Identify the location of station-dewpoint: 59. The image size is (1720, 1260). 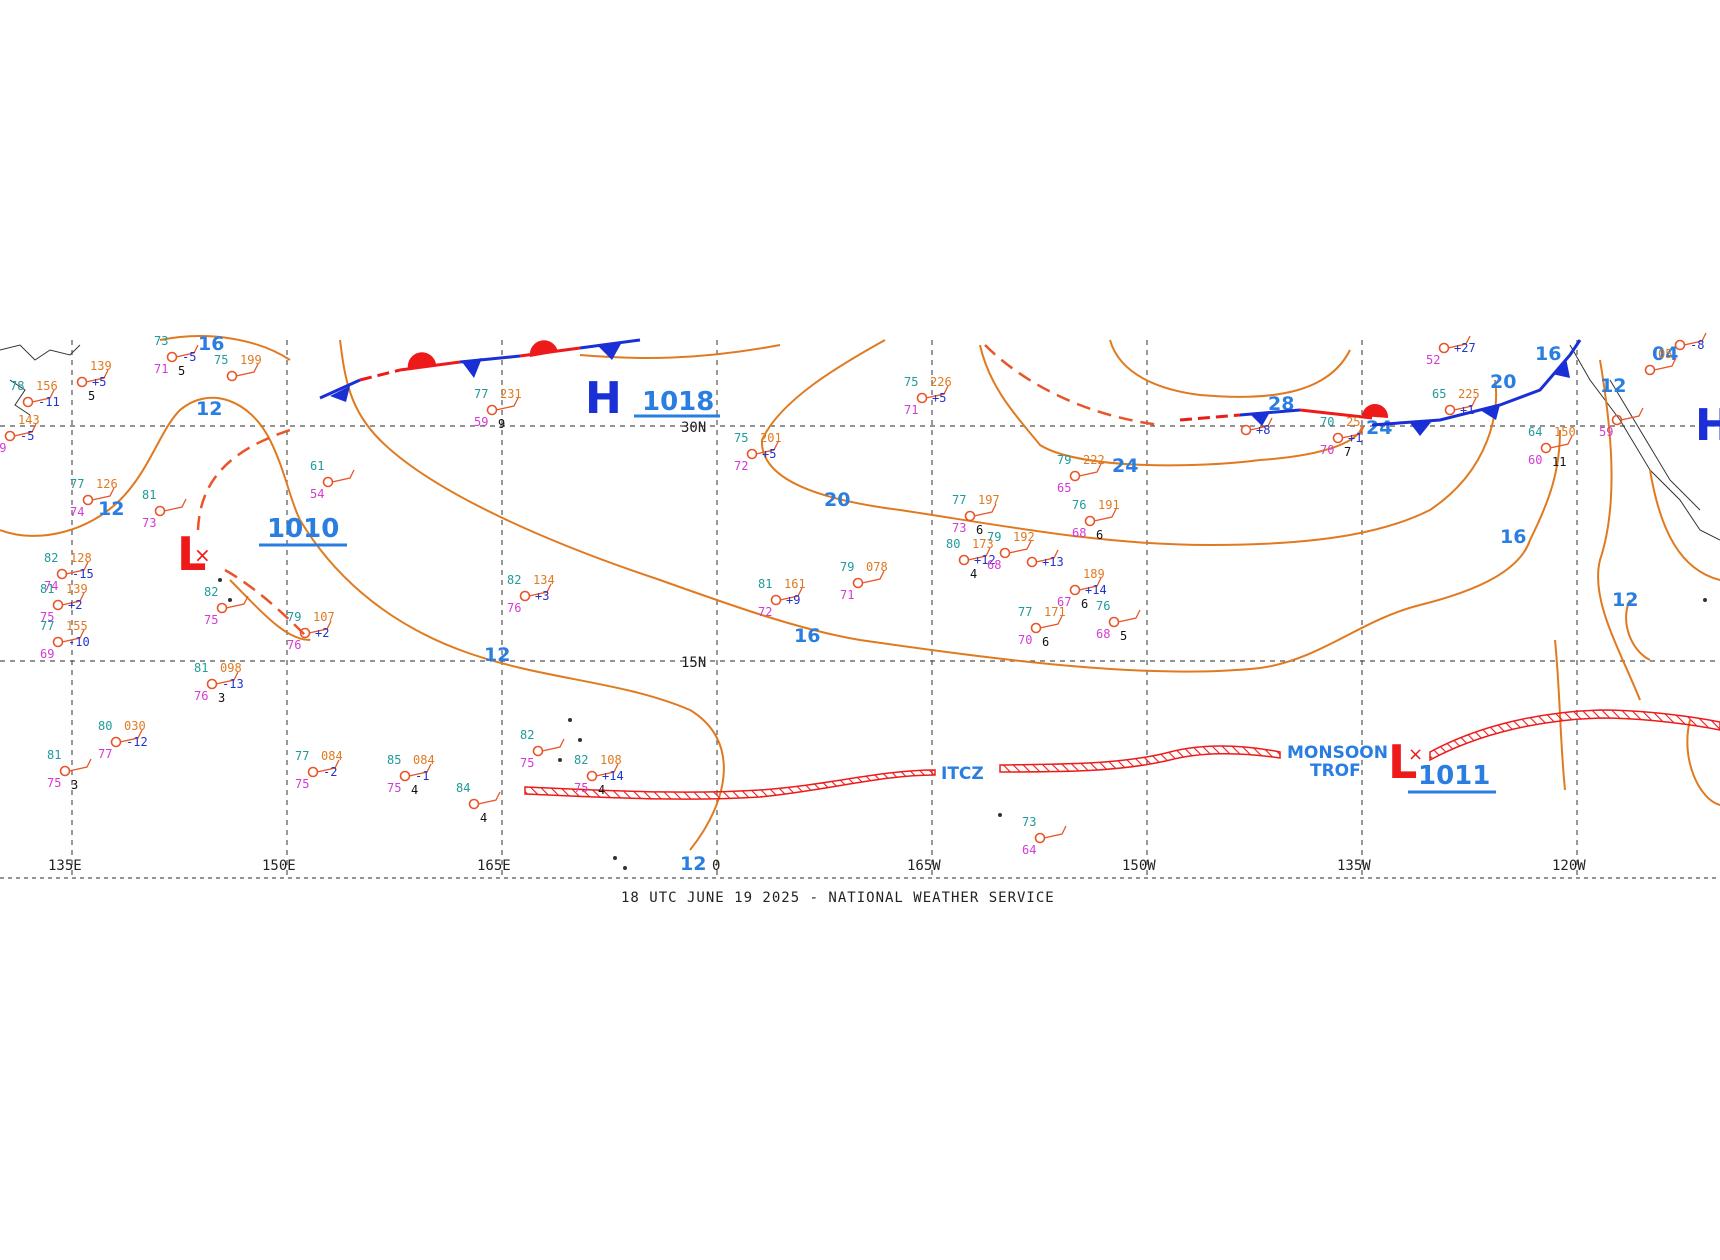
(1606, 432).